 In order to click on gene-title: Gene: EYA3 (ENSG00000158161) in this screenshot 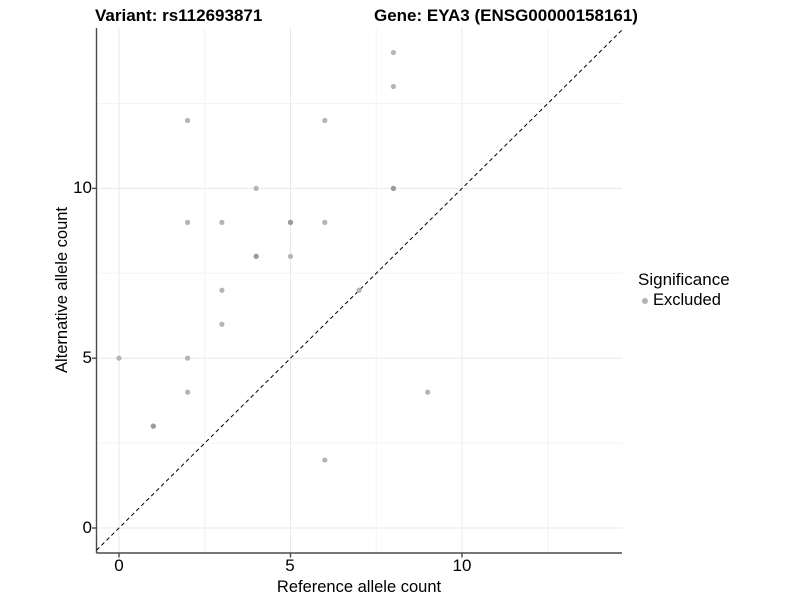, I will do `click(506, 15)`.